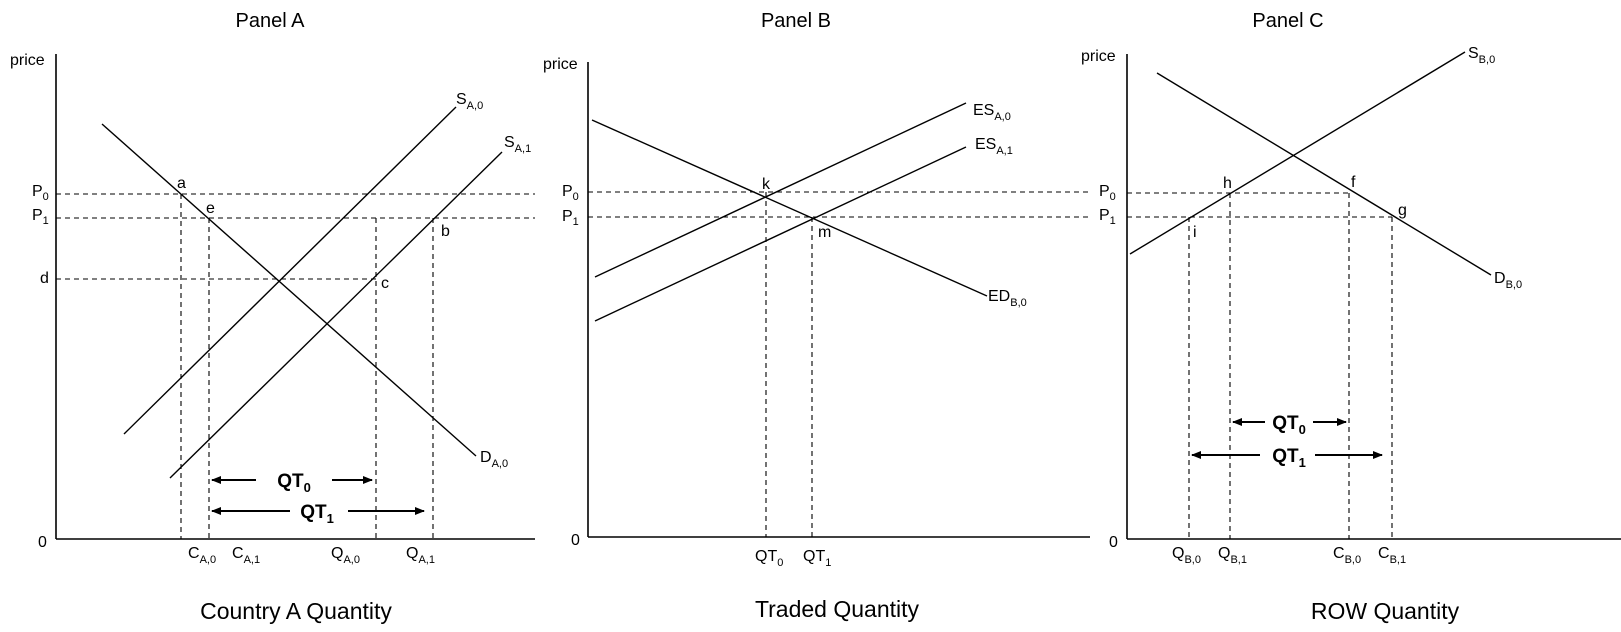  Describe the element at coordinates (420, 555) in the screenshot. I see `panel-a-tick-qa1: QA,1` at that location.